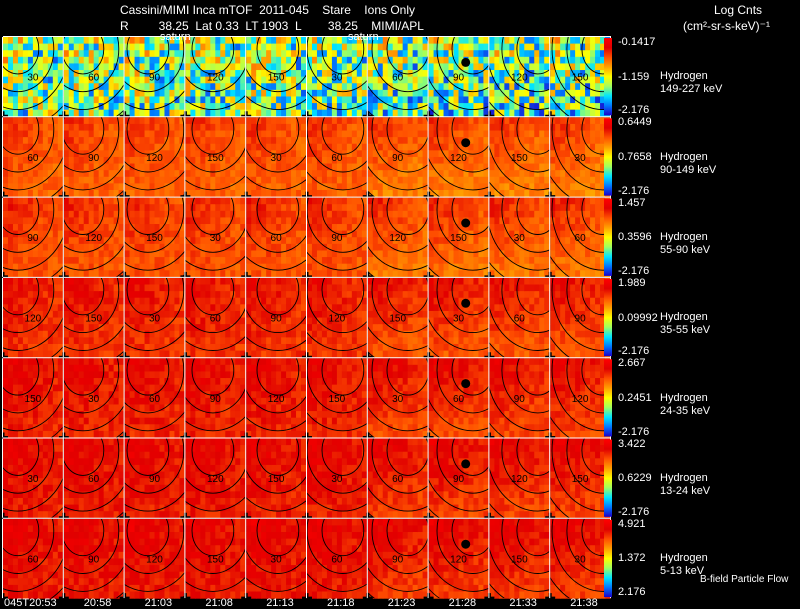 Image resolution: width=800 pixels, height=609 pixels. What do you see at coordinates (685, 485) in the screenshot?
I see `panel-label: Hydrogen 13-24 keV` at bounding box center [685, 485].